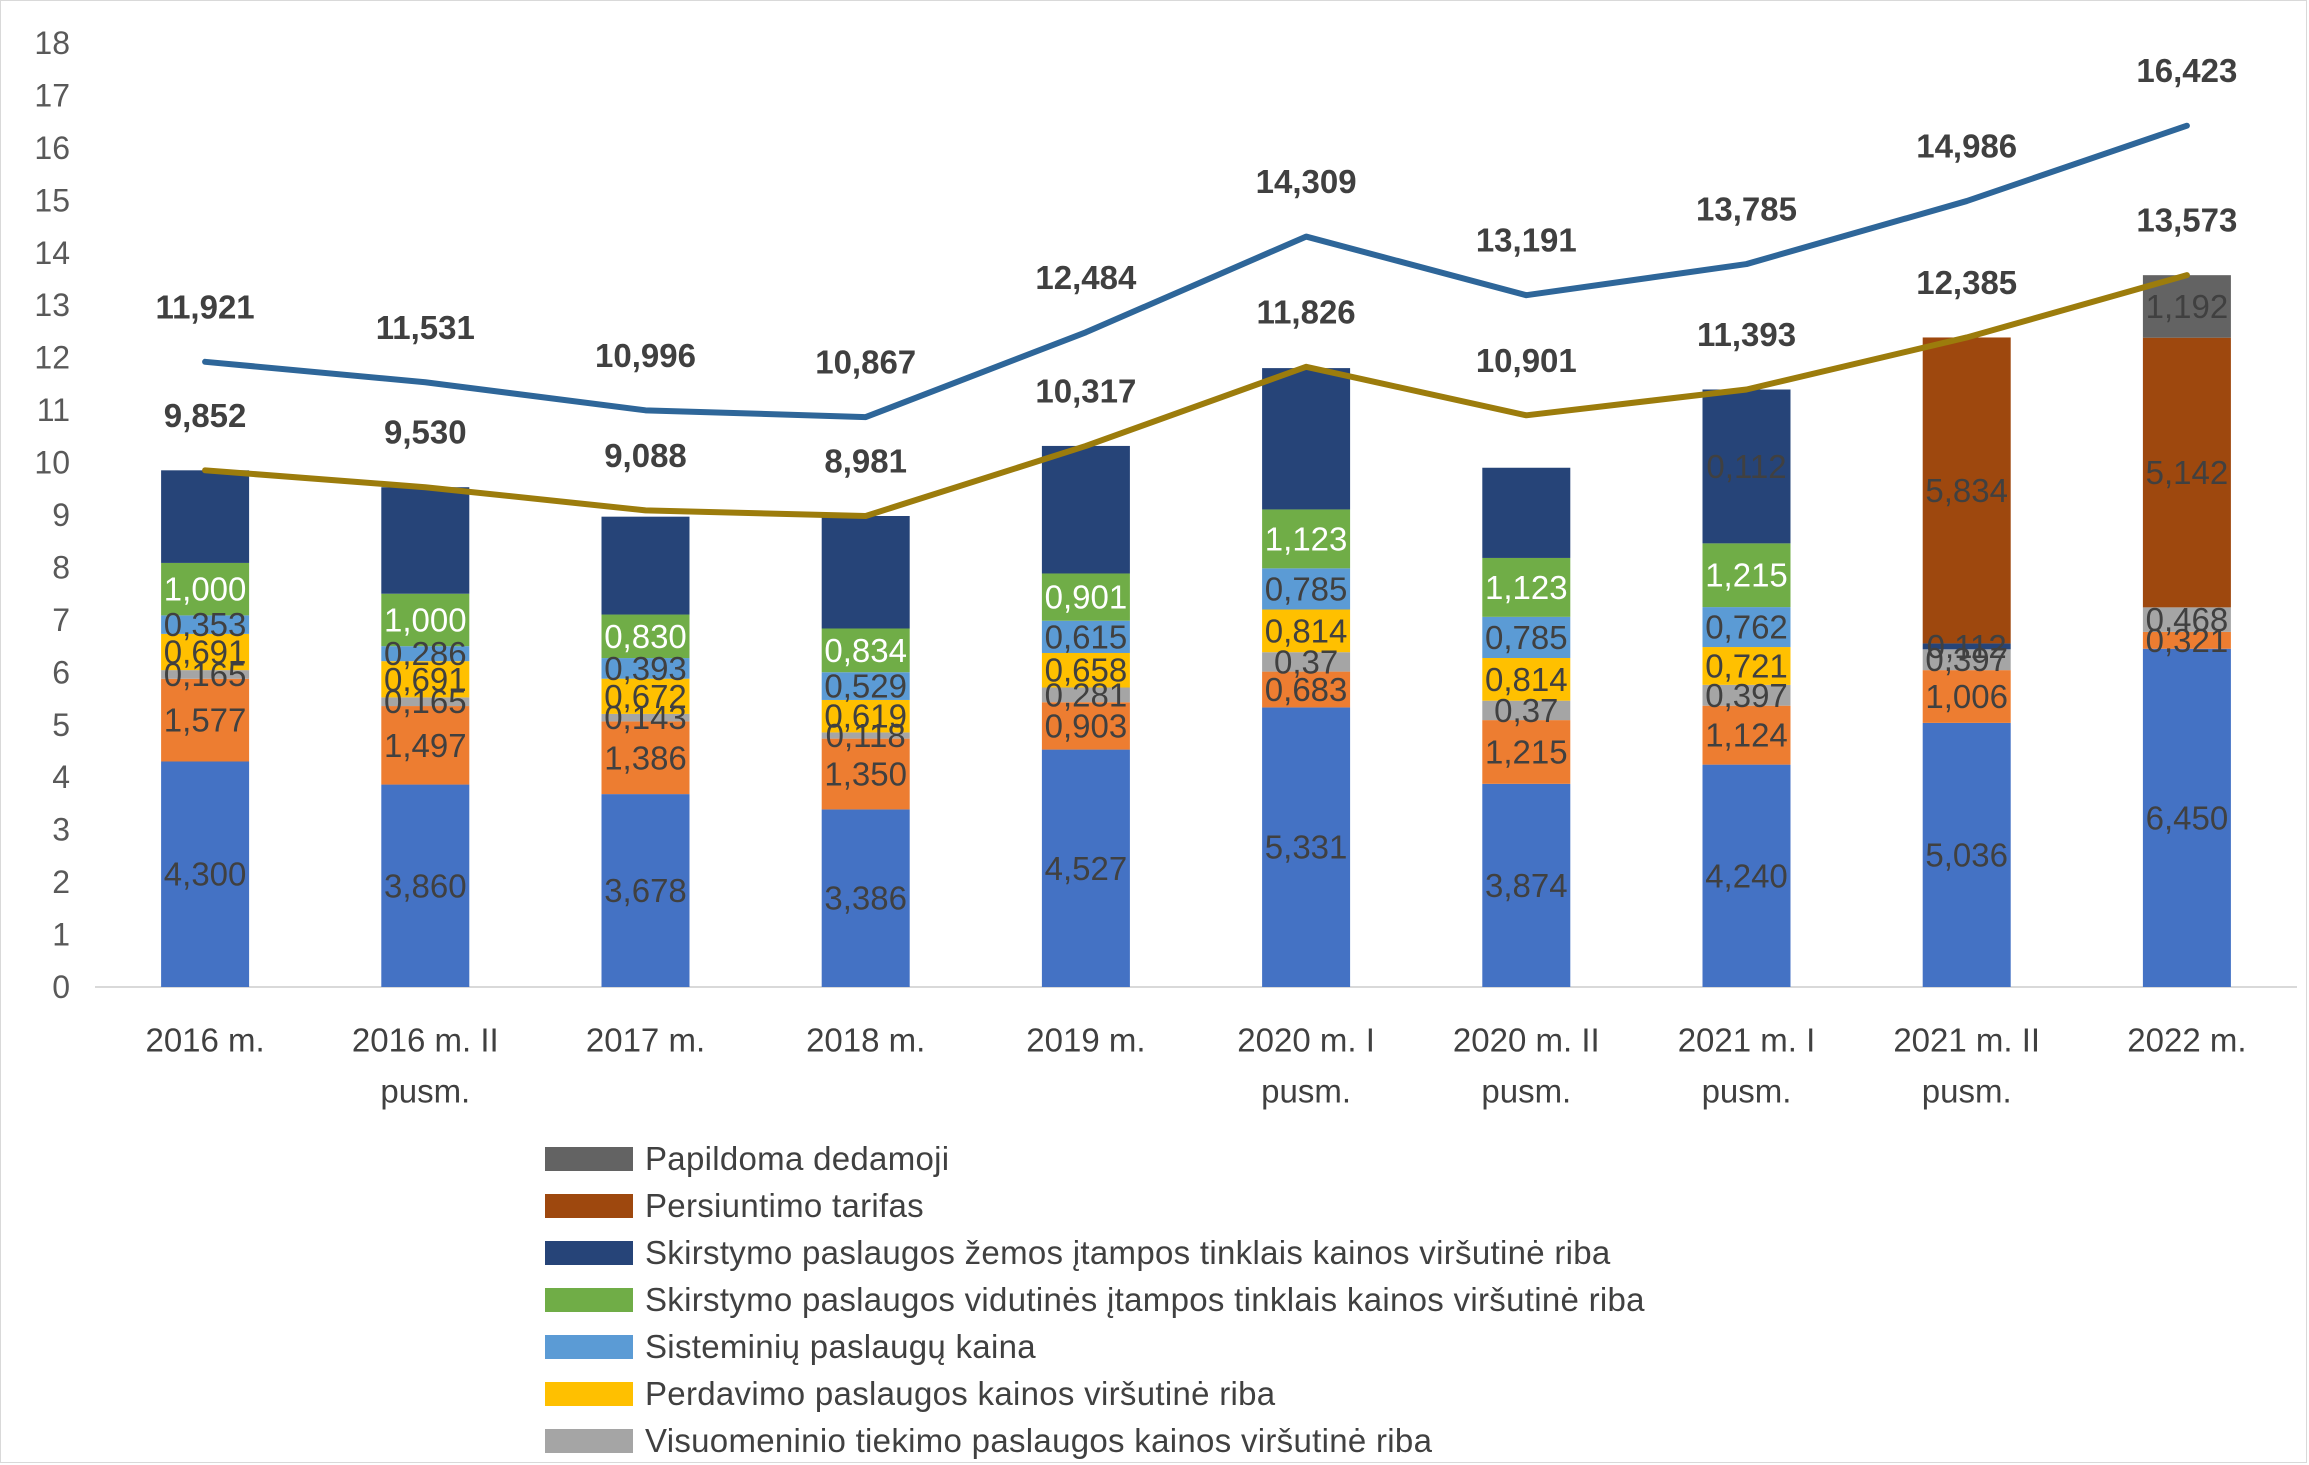 The width and height of the screenshot is (2309, 1465). What do you see at coordinates (1095, 1158) in the screenshot?
I see `legend-item: Papildoma dedamoji` at bounding box center [1095, 1158].